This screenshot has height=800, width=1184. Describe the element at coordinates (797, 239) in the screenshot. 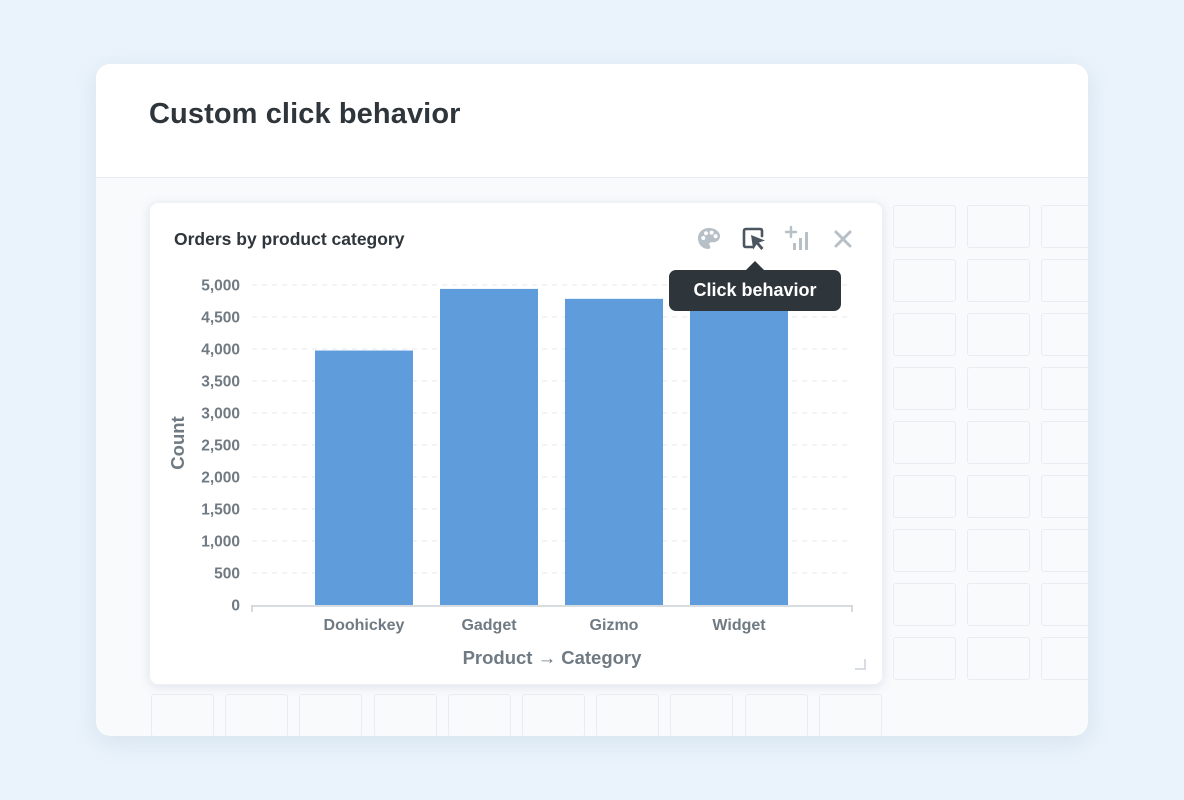

I see `add-series-icon` at that location.